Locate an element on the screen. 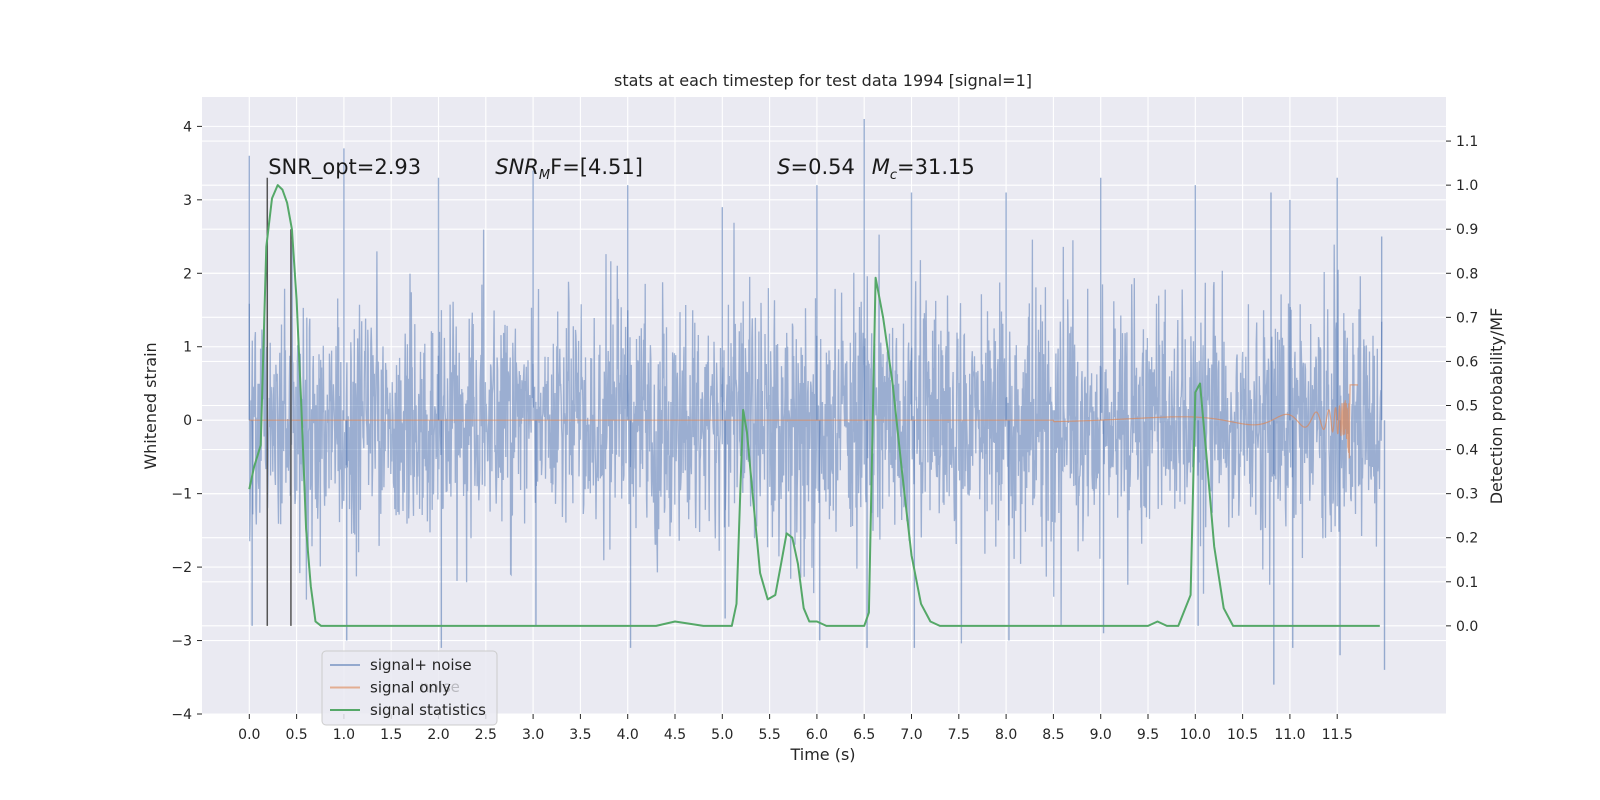 This screenshot has height=800, width=1600. x-tick-label: 2.0 is located at coordinates (438, 735).